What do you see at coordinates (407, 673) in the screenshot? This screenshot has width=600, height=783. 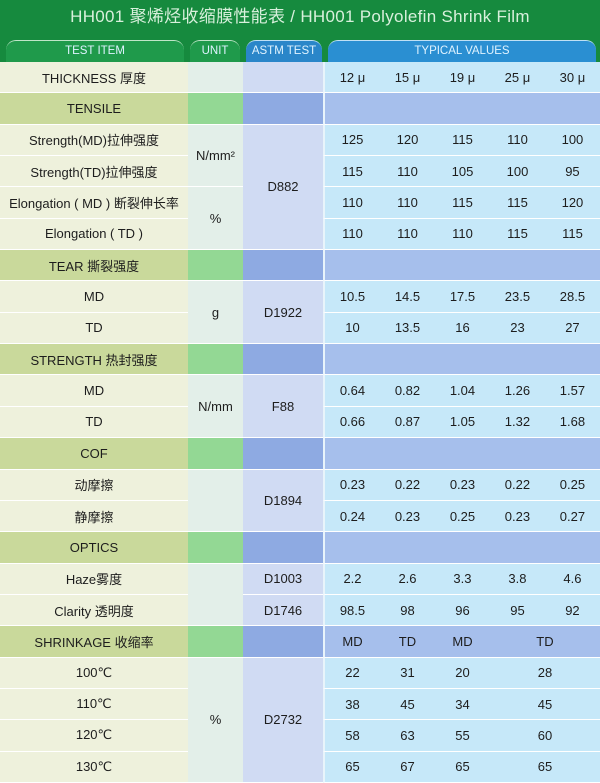 I see `value-cell: 31` at bounding box center [407, 673].